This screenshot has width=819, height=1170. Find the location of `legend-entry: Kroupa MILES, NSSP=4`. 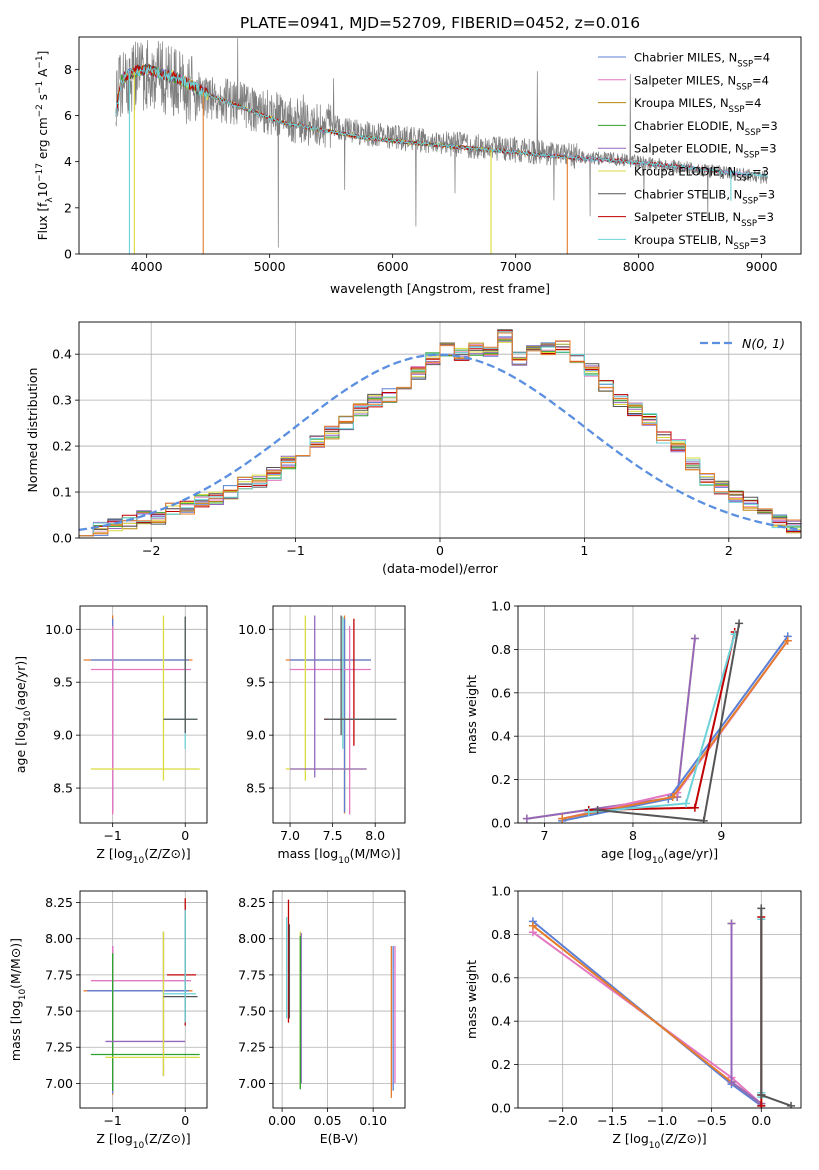

legend-entry: Kroupa MILES, NSSP=4 is located at coordinates (697, 105).